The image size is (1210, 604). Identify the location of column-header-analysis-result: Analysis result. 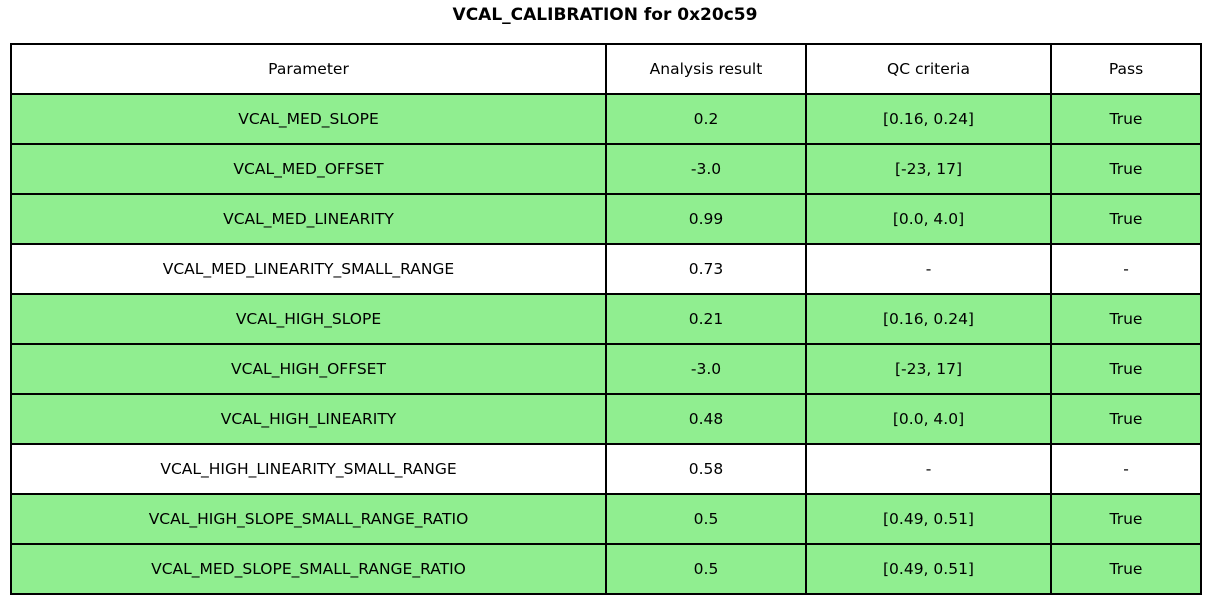
(706, 69).